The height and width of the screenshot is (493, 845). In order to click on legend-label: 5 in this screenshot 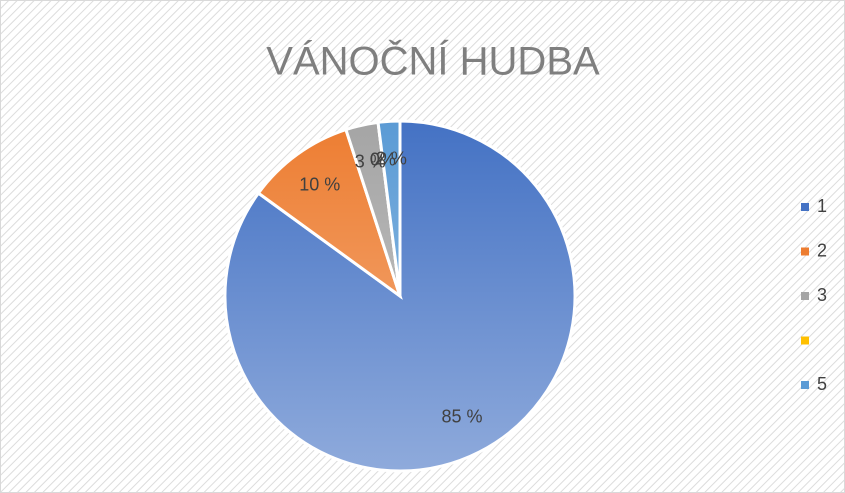, I will do `click(822, 384)`.